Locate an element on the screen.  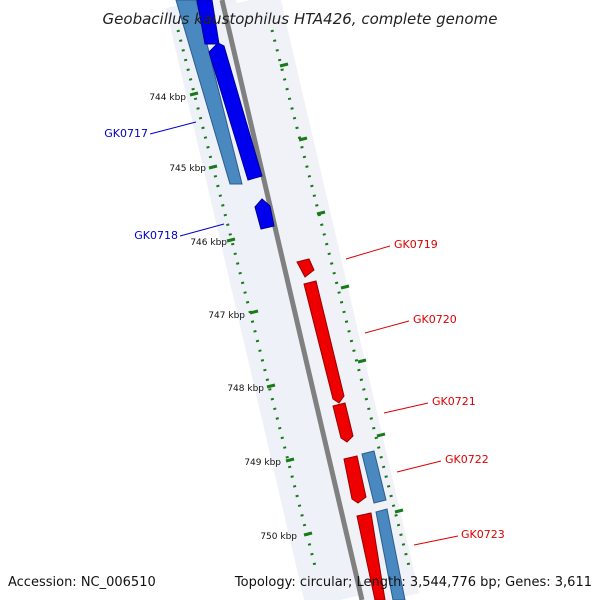
gene-label-GK0723: GK0723 is located at coordinates (483, 534).